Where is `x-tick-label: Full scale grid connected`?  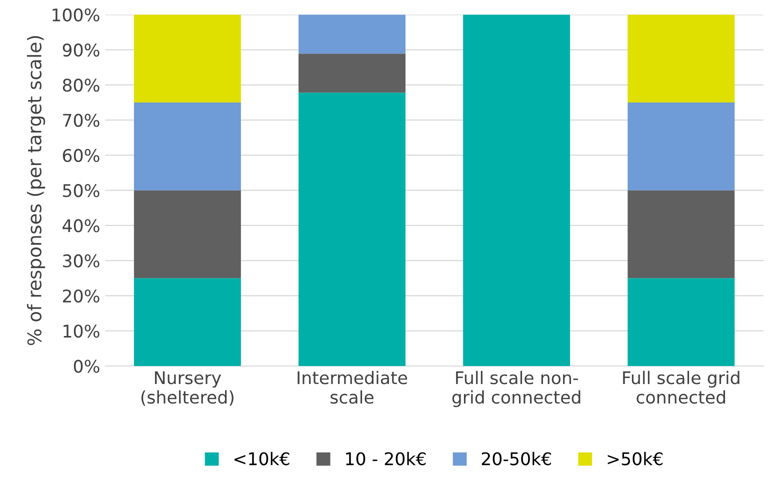 x-tick-label: Full scale grid connected is located at coordinates (681, 387).